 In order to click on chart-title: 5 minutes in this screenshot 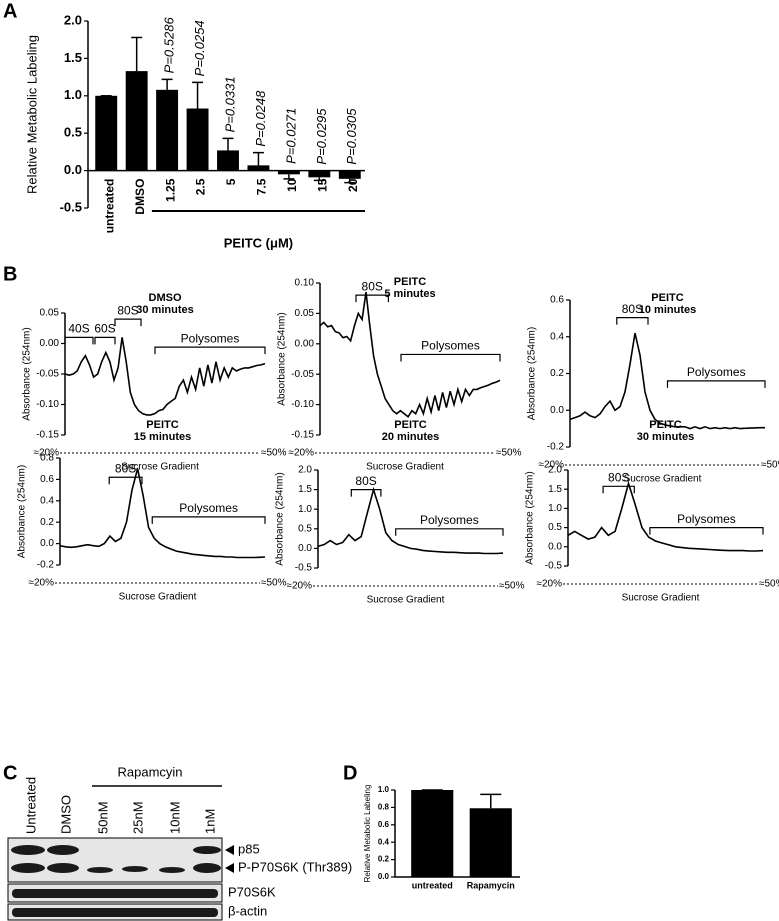, I will do `click(409, 294)`.